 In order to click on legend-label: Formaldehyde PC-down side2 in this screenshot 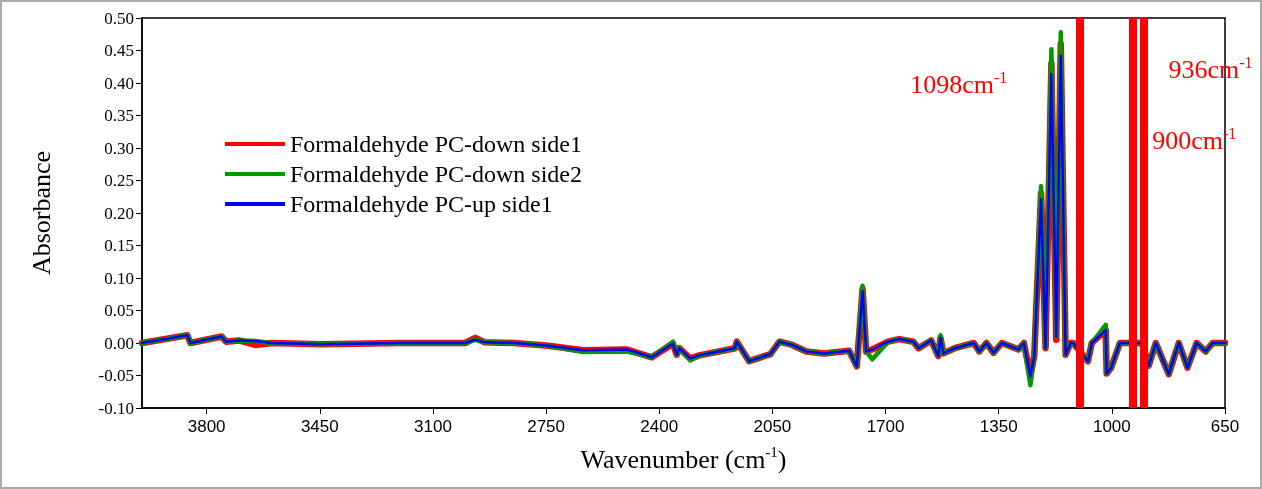, I will do `click(436, 174)`.